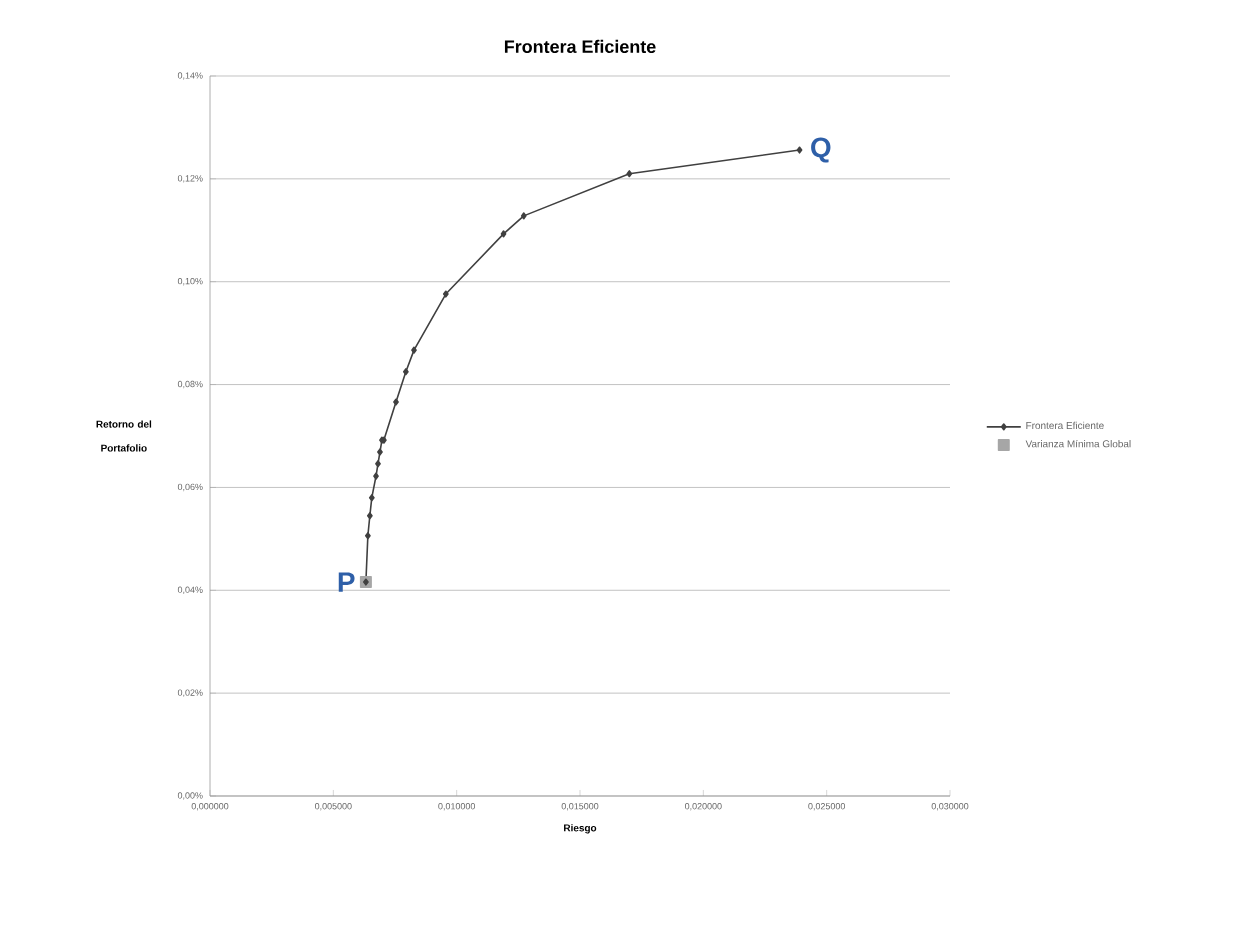  I want to click on chart-title: Frontera Eficiente, so click(580, 46).